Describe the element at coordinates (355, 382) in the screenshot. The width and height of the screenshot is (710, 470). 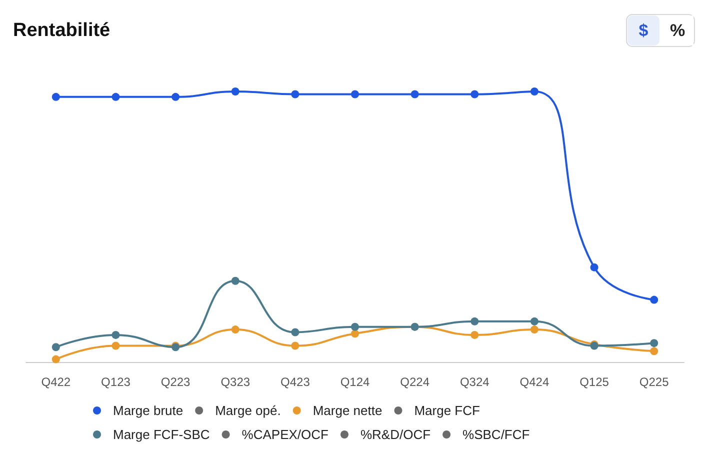
I see `x-tick-label: Q124` at that location.